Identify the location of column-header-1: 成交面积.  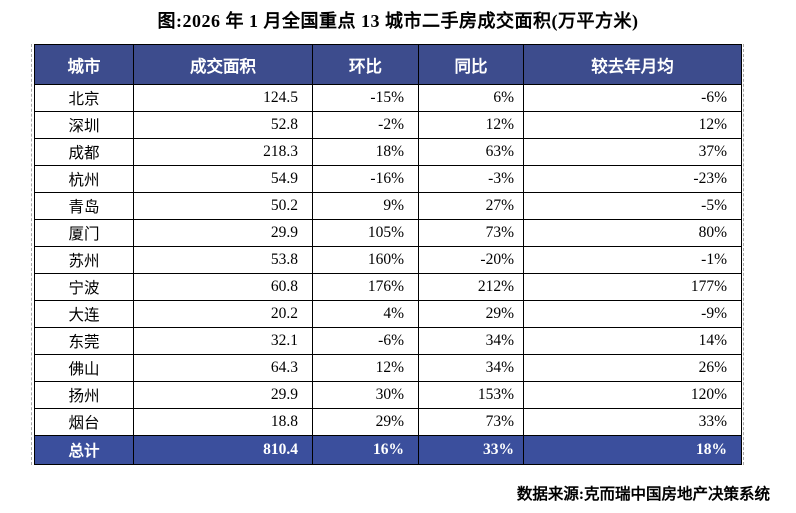
(223, 64).